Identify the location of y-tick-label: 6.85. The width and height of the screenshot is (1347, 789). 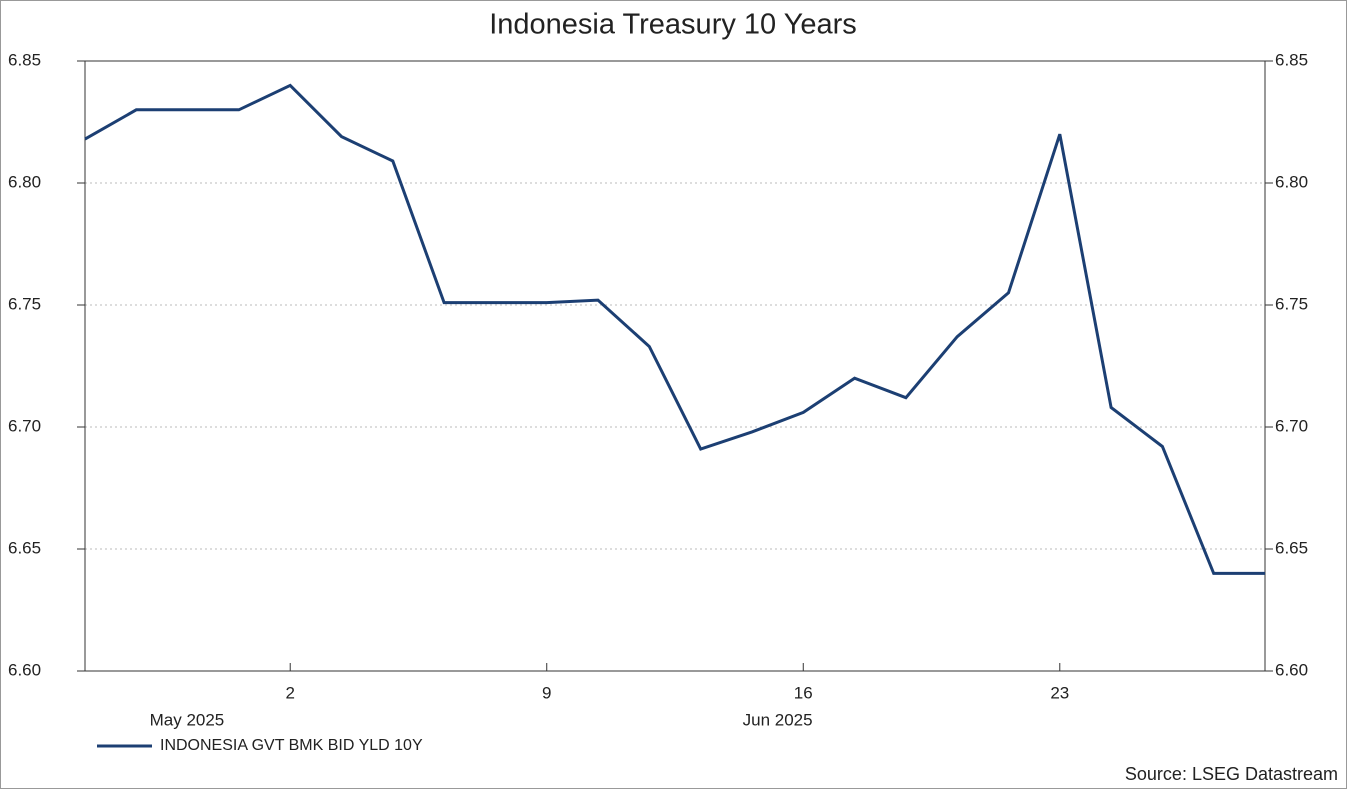
(24, 59).